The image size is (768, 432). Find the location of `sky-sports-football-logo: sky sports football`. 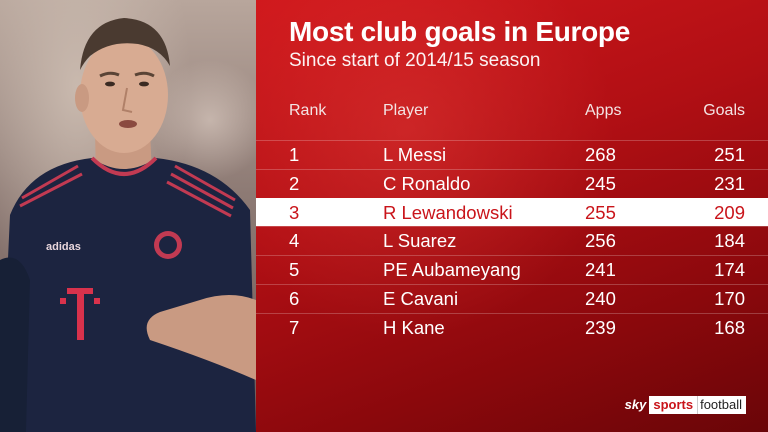

sky-sports-football-logo: sky sports football is located at coordinates (684, 405).